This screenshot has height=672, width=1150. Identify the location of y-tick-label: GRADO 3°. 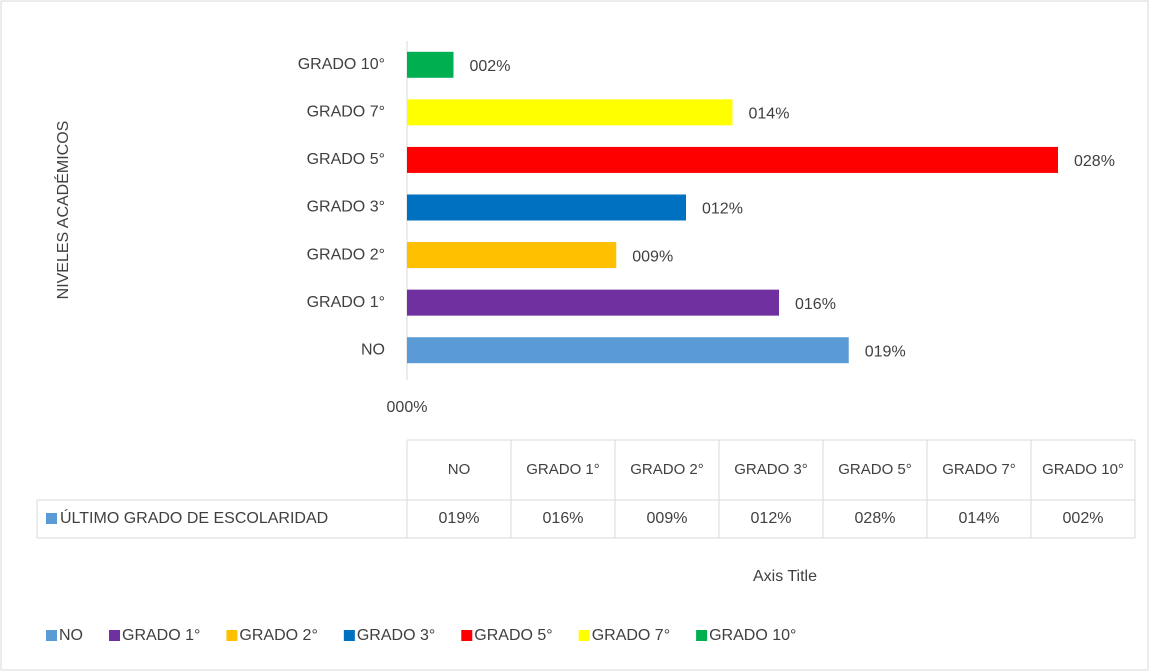
(346, 207).